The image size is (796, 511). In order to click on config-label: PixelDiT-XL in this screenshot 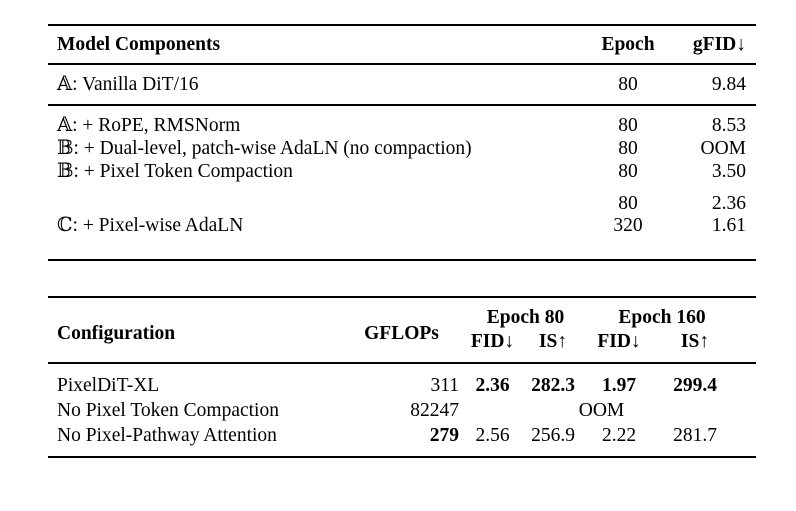, I will do `click(108, 385)`.